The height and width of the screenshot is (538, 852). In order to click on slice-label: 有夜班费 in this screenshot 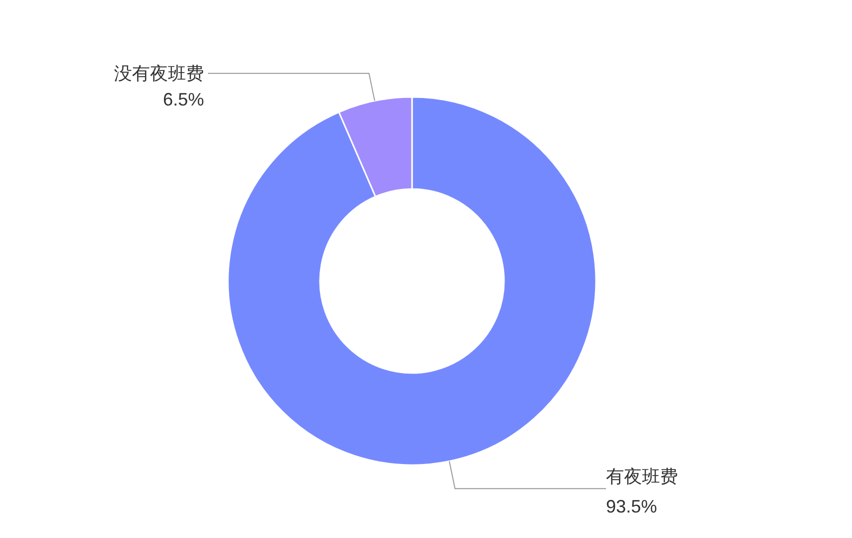, I will do `click(642, 476)`.